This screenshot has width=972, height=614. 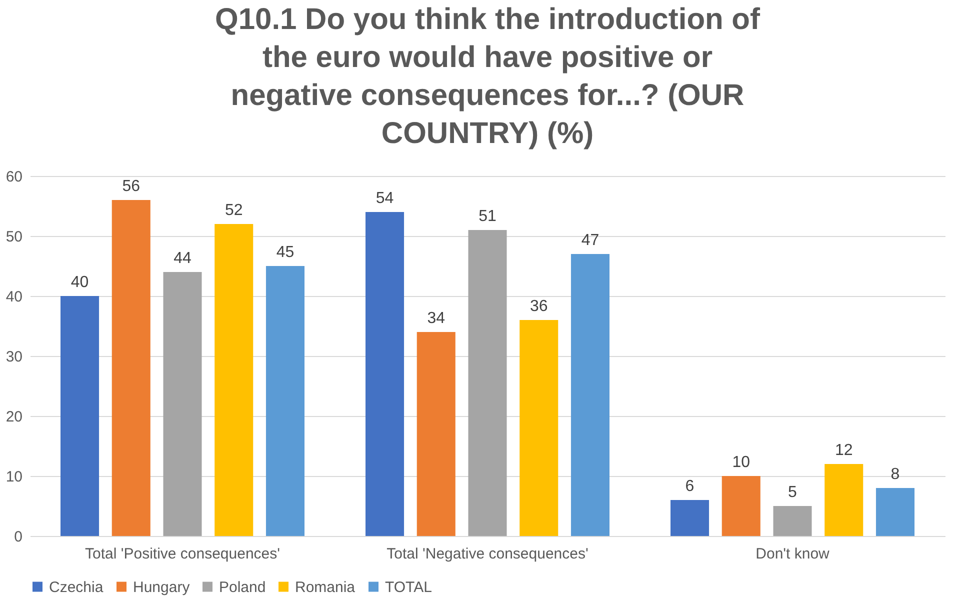 I want to click on legend-label: Czechia, so click(x=76, y=587).